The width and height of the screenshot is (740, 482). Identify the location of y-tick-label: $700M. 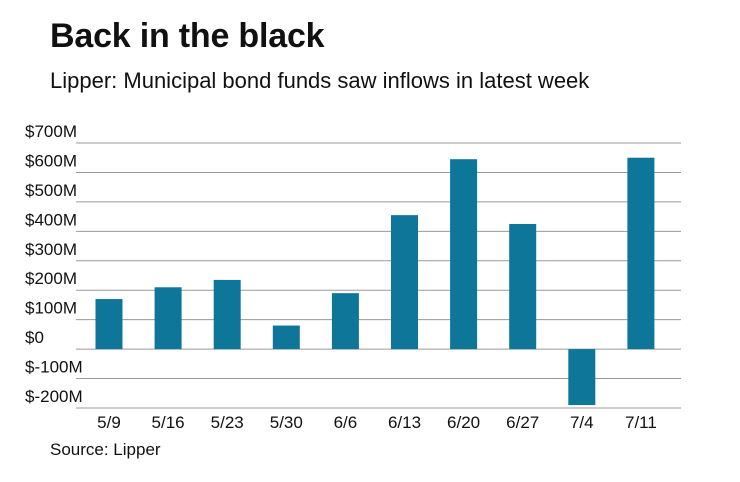
(51, 131).